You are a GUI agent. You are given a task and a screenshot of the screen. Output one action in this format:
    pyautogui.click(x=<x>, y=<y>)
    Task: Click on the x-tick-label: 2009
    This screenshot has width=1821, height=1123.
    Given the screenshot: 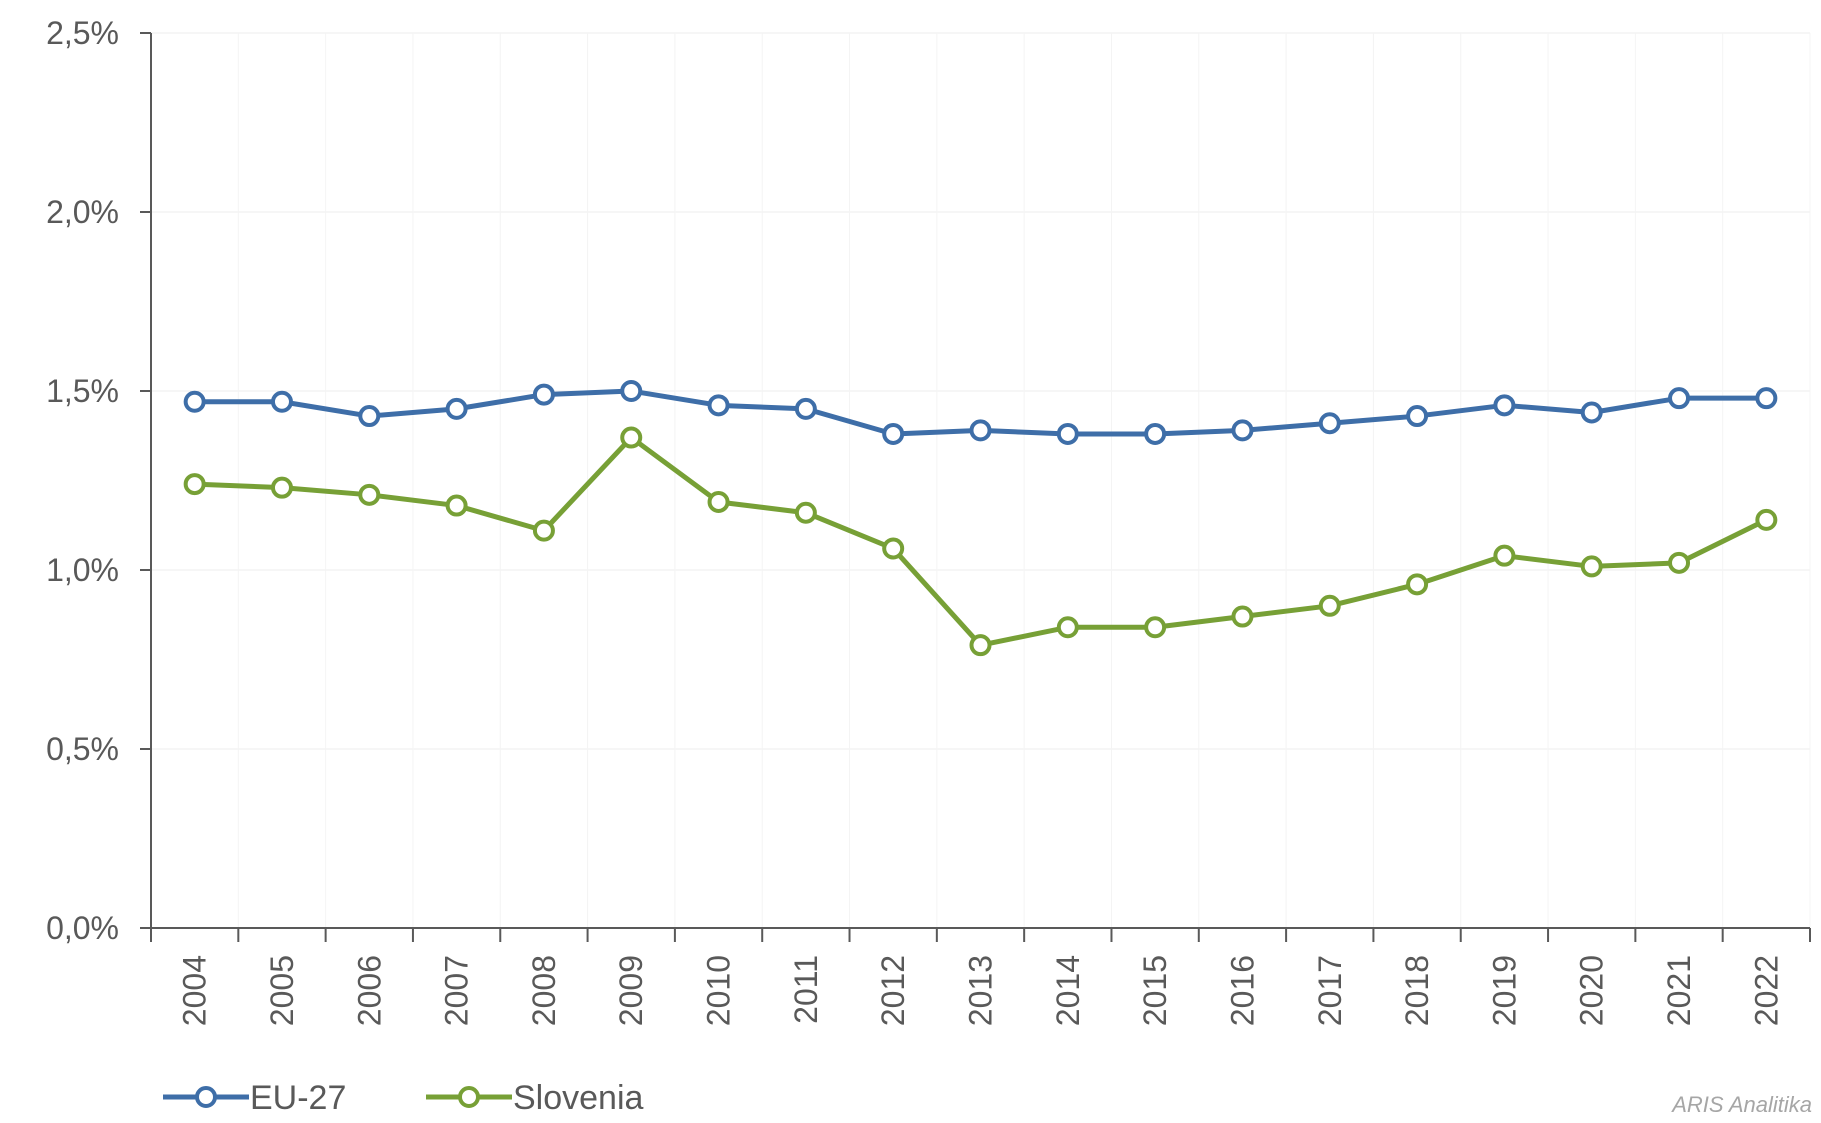 What is the action you would take?
    pyautogui.click(x=631, y=990)
    